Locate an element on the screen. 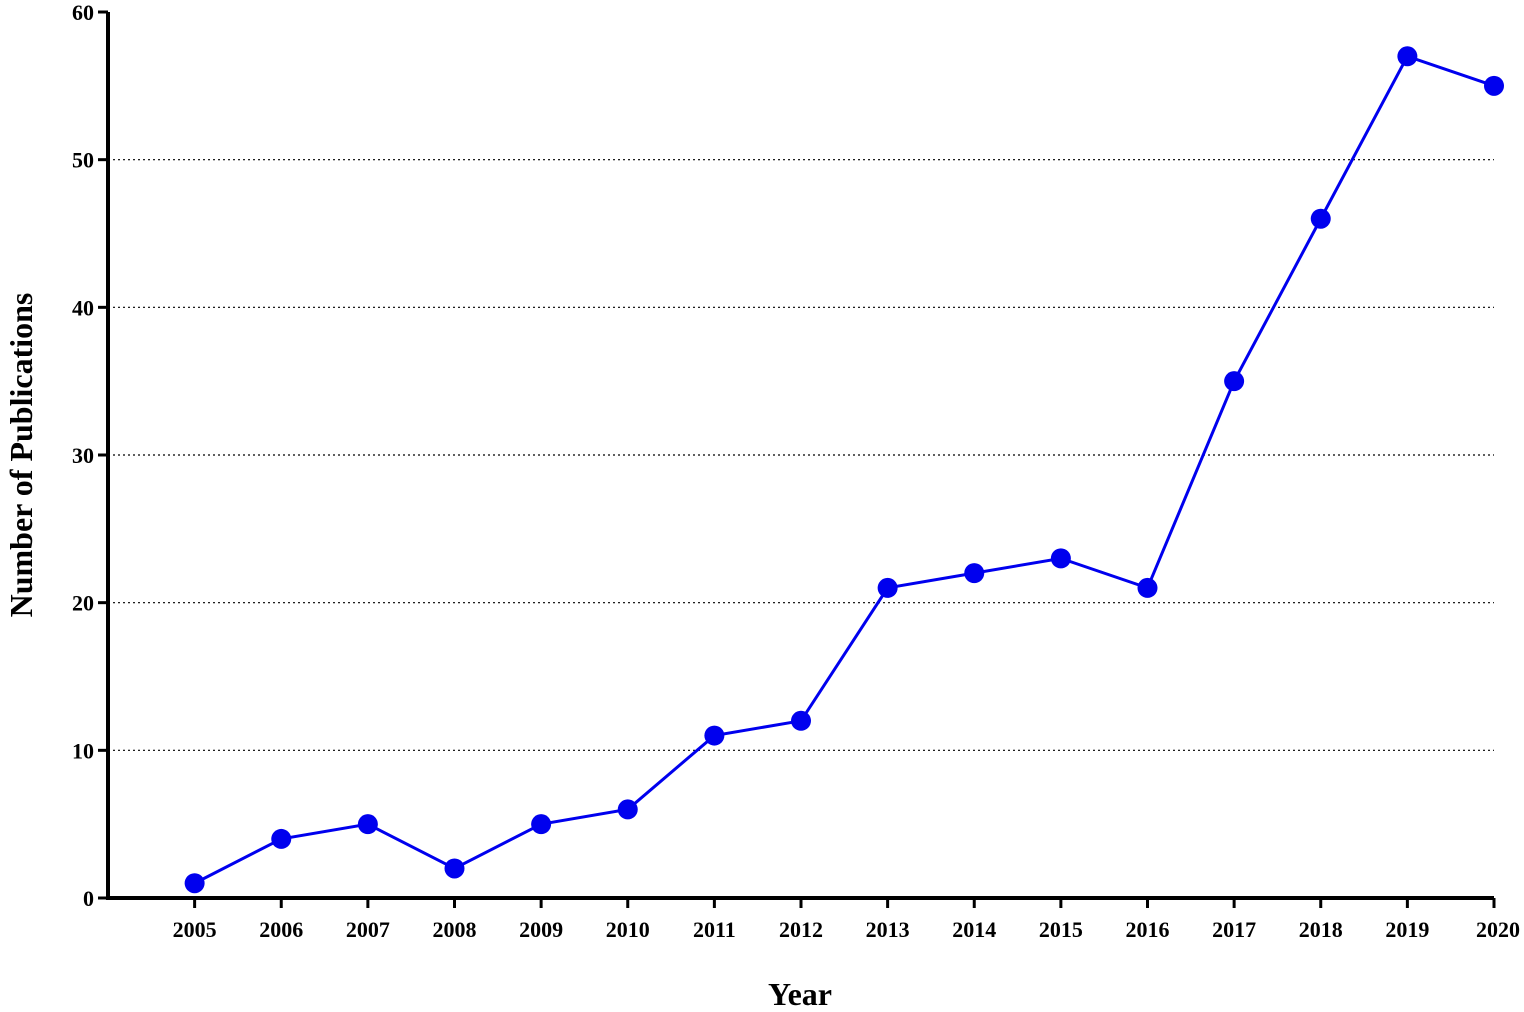 This screenshot has width=1524, height=1012. x-tick-label: 2011 is located at coordinates (714, 929).